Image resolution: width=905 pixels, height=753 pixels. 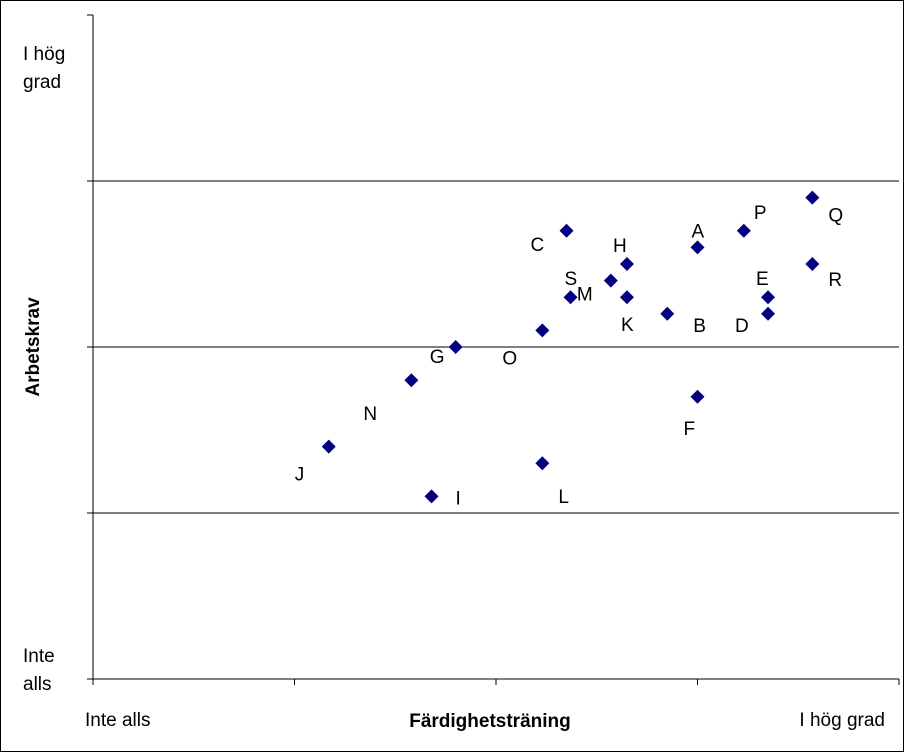 What do you see at coordinates (490, 721) in the screenshot?
I see `x-axis-title: Färdighetsträning` at bounding box center [490, 721].